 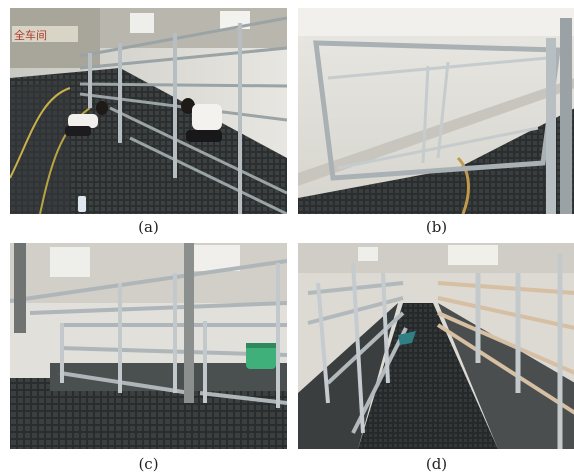 What do you see at coordinates (436, 227) in the screenshot?
I see `caption-b: (b)` at bounding box center [436, 227].